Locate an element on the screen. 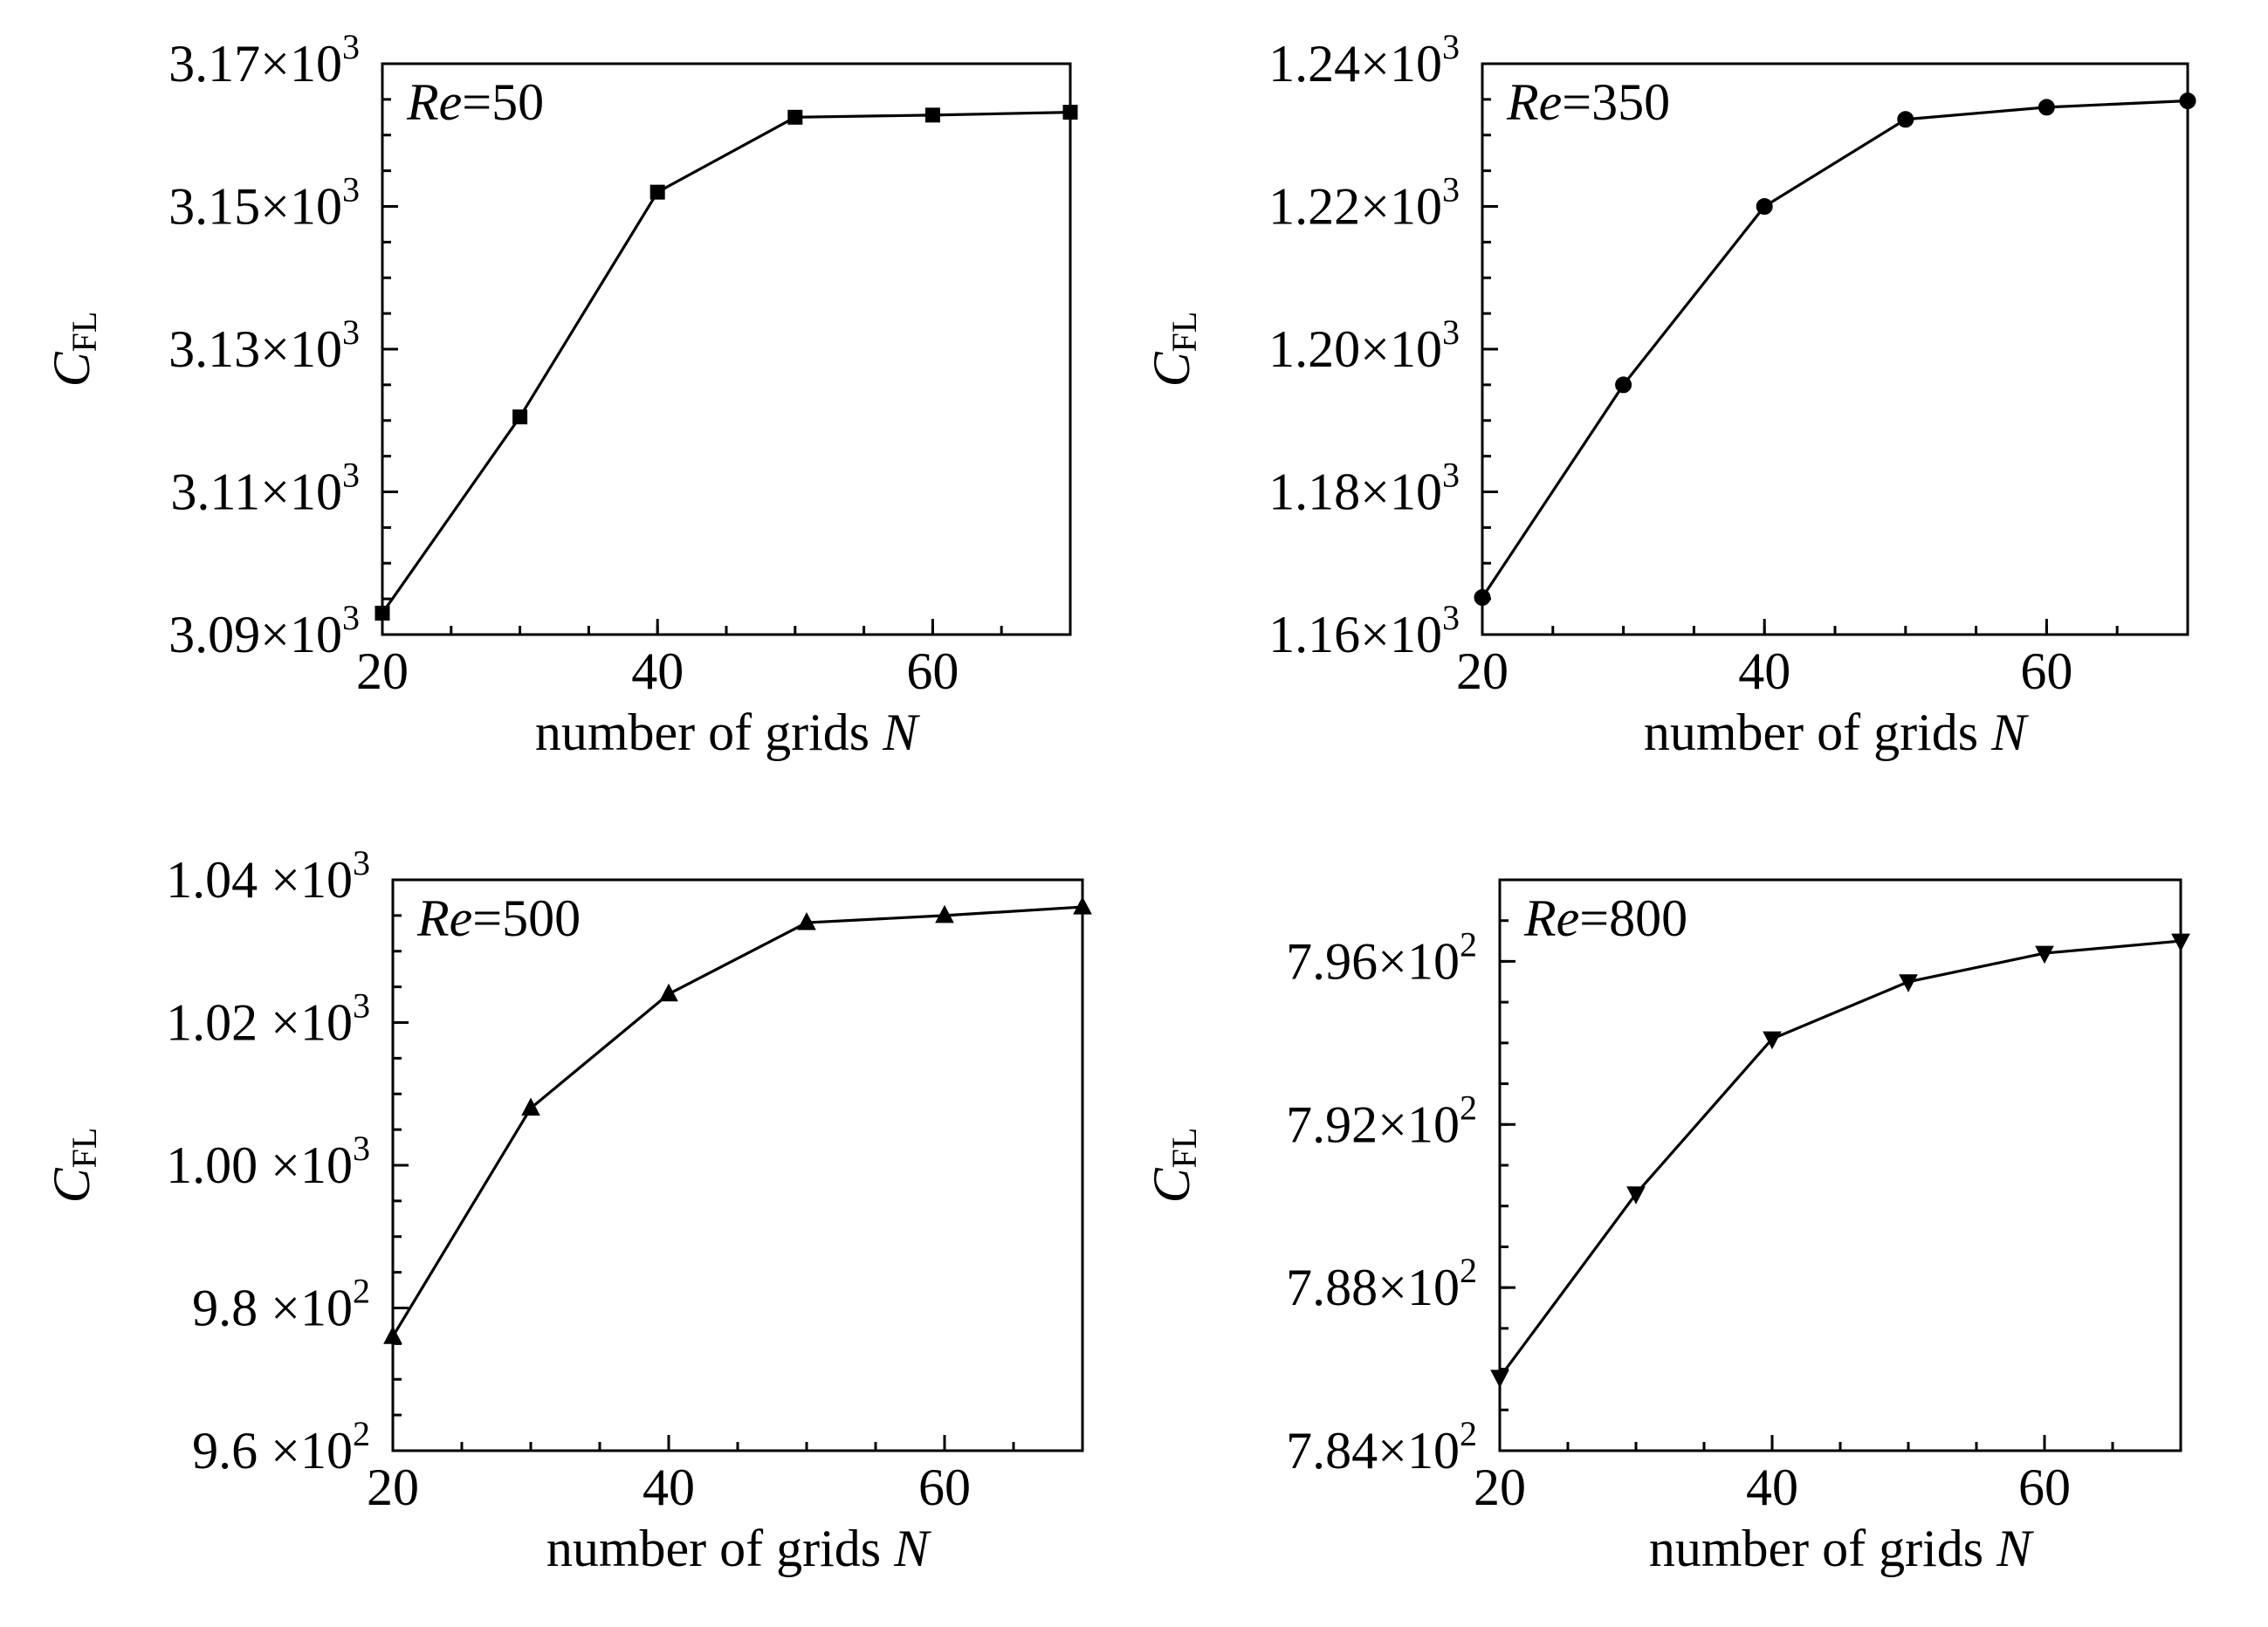 The height and width of the screenshot is (1627, 2268). y-tick-mantissa: 3.15 is located at coordinates (214, 207).